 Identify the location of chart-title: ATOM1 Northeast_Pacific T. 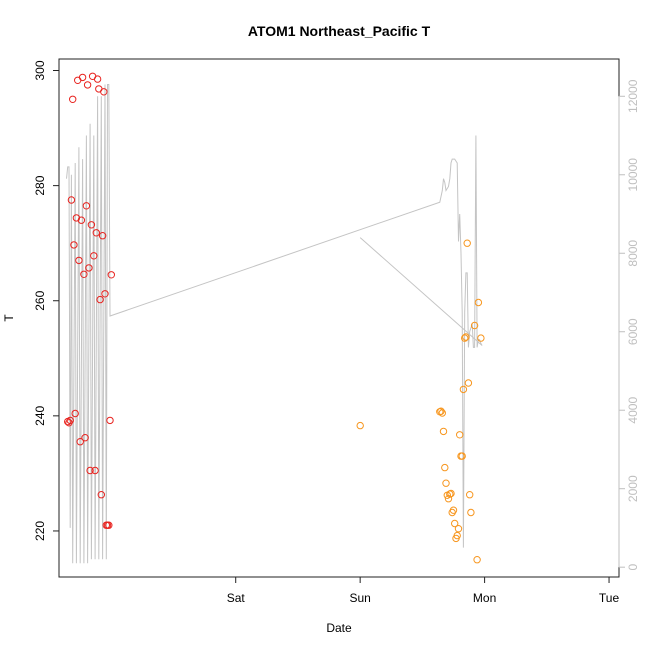
(339, 31).